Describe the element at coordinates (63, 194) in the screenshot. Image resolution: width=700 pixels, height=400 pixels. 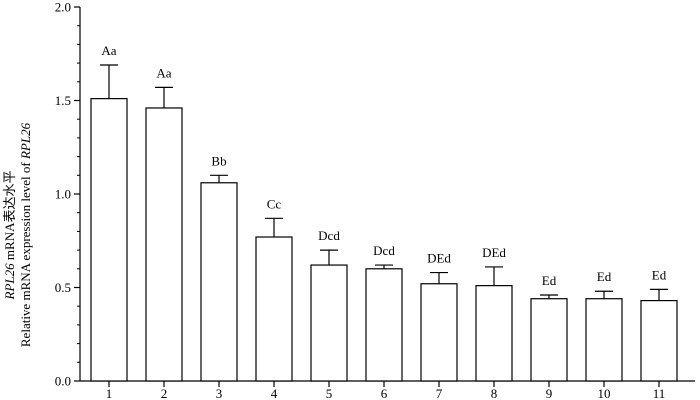
I see `y-tick-label: 1.0` at that location.